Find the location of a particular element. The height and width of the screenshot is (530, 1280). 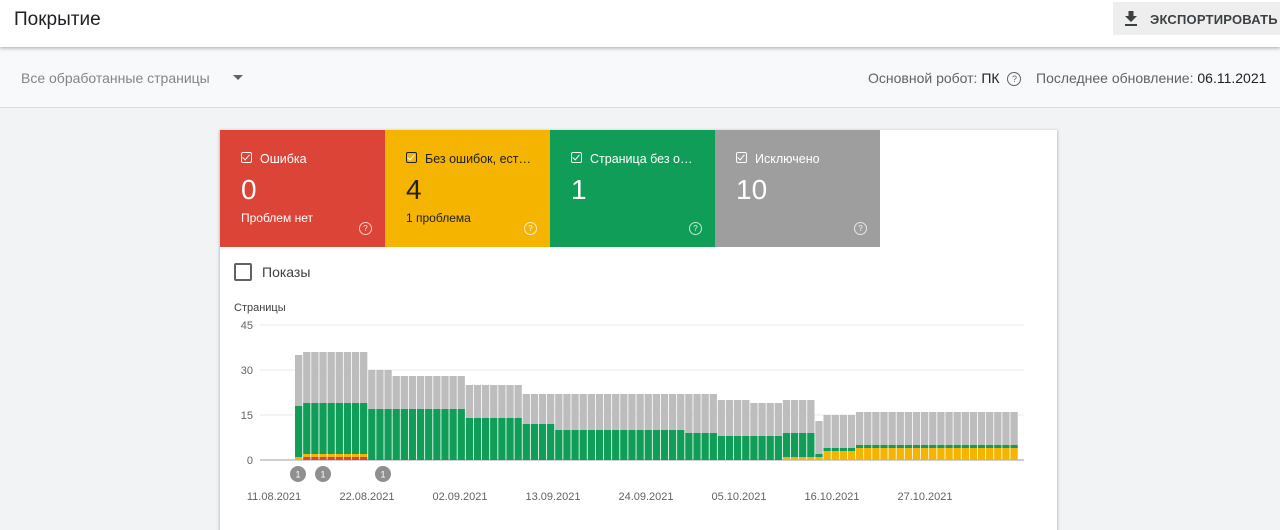

page-title: Покрытие is located at coordinates (57, 19).